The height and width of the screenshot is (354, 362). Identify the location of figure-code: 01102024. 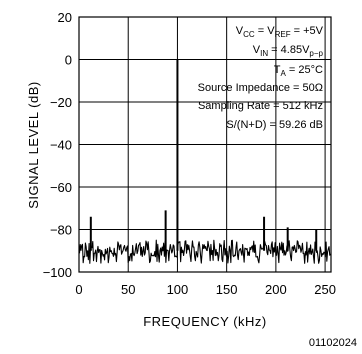
(333, 343).